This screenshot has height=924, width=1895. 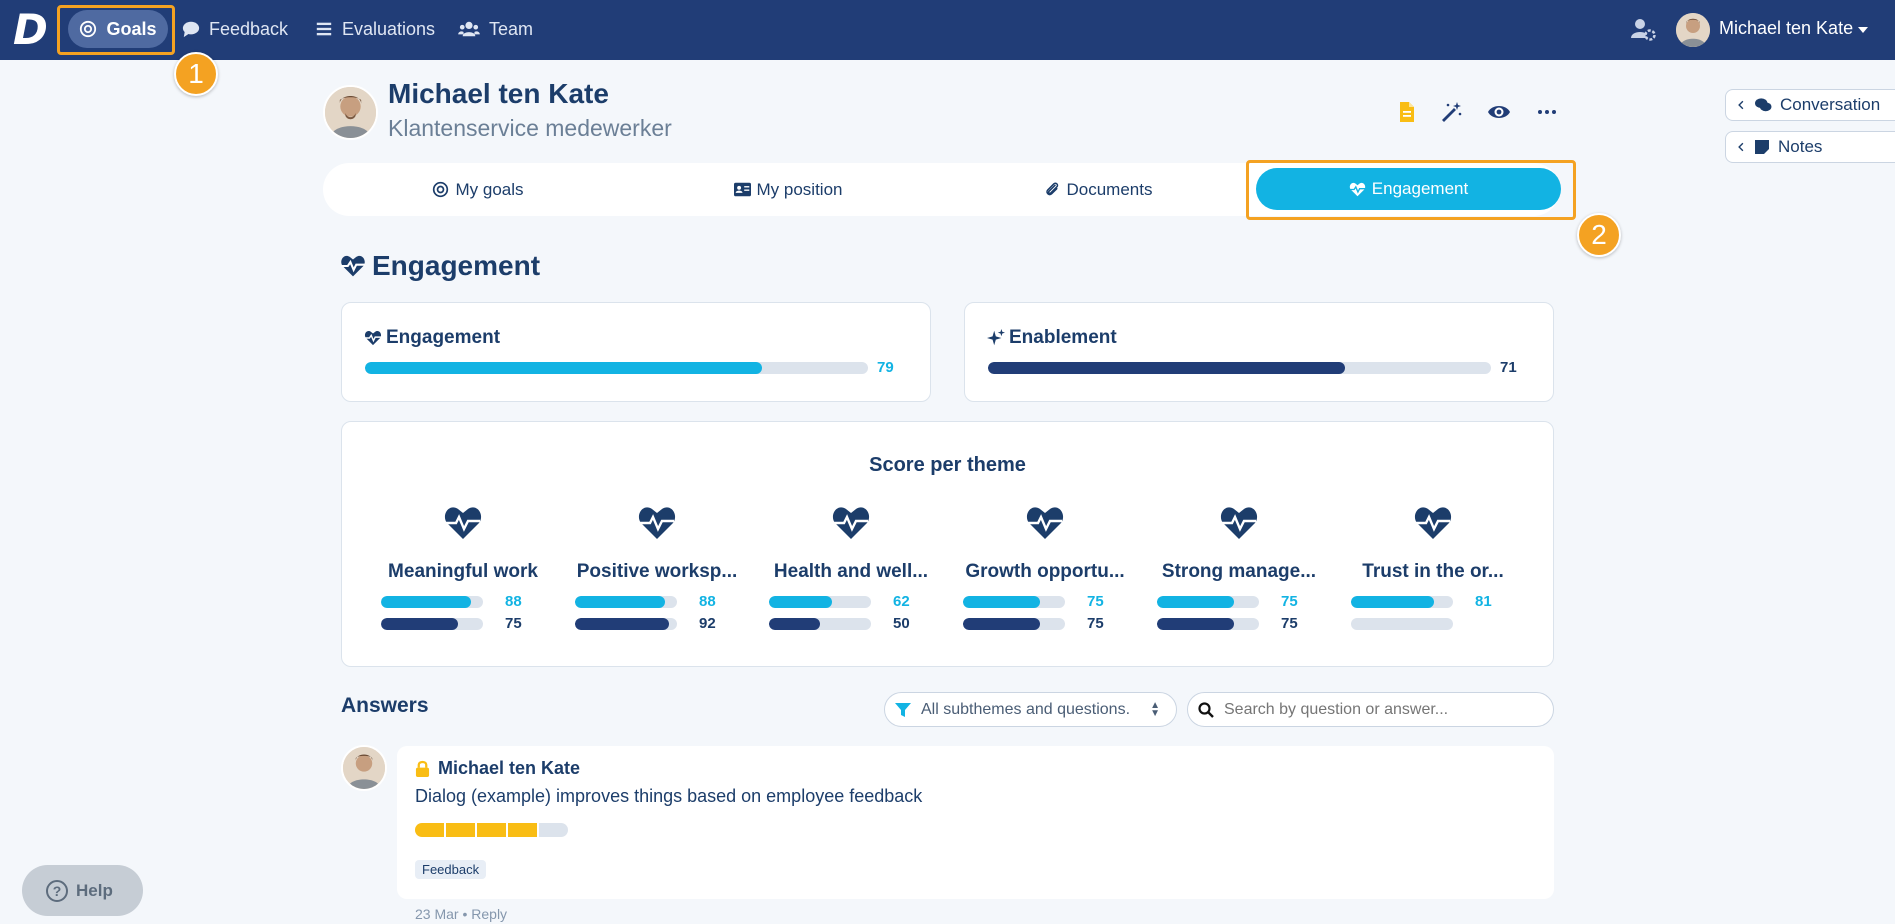 What do you see at coordinates (616, 368) in the screenshot?
I see `engagement-progress-bar` at bounding box center [616, 368].